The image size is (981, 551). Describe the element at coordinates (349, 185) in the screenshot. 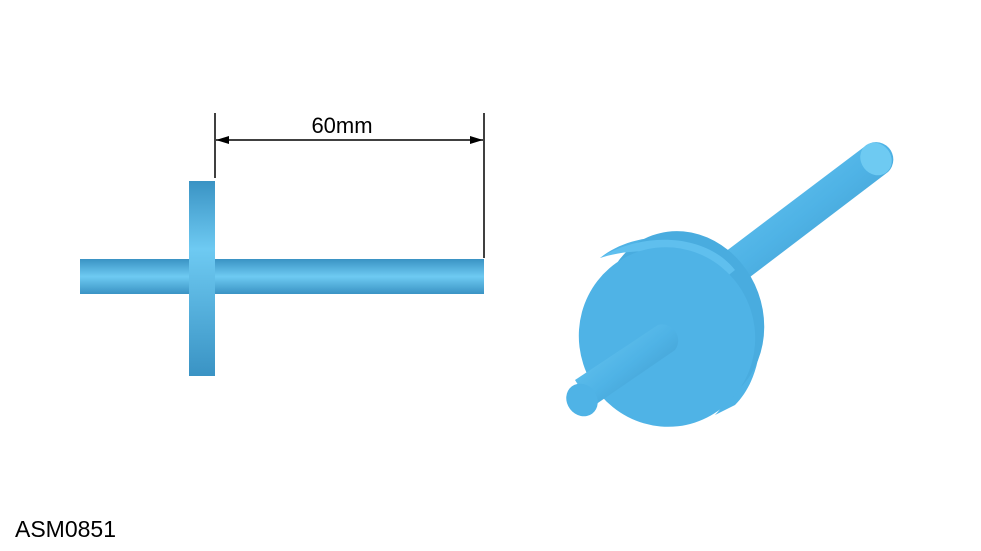

I see `dimension-60mm: 60mm` at that location.